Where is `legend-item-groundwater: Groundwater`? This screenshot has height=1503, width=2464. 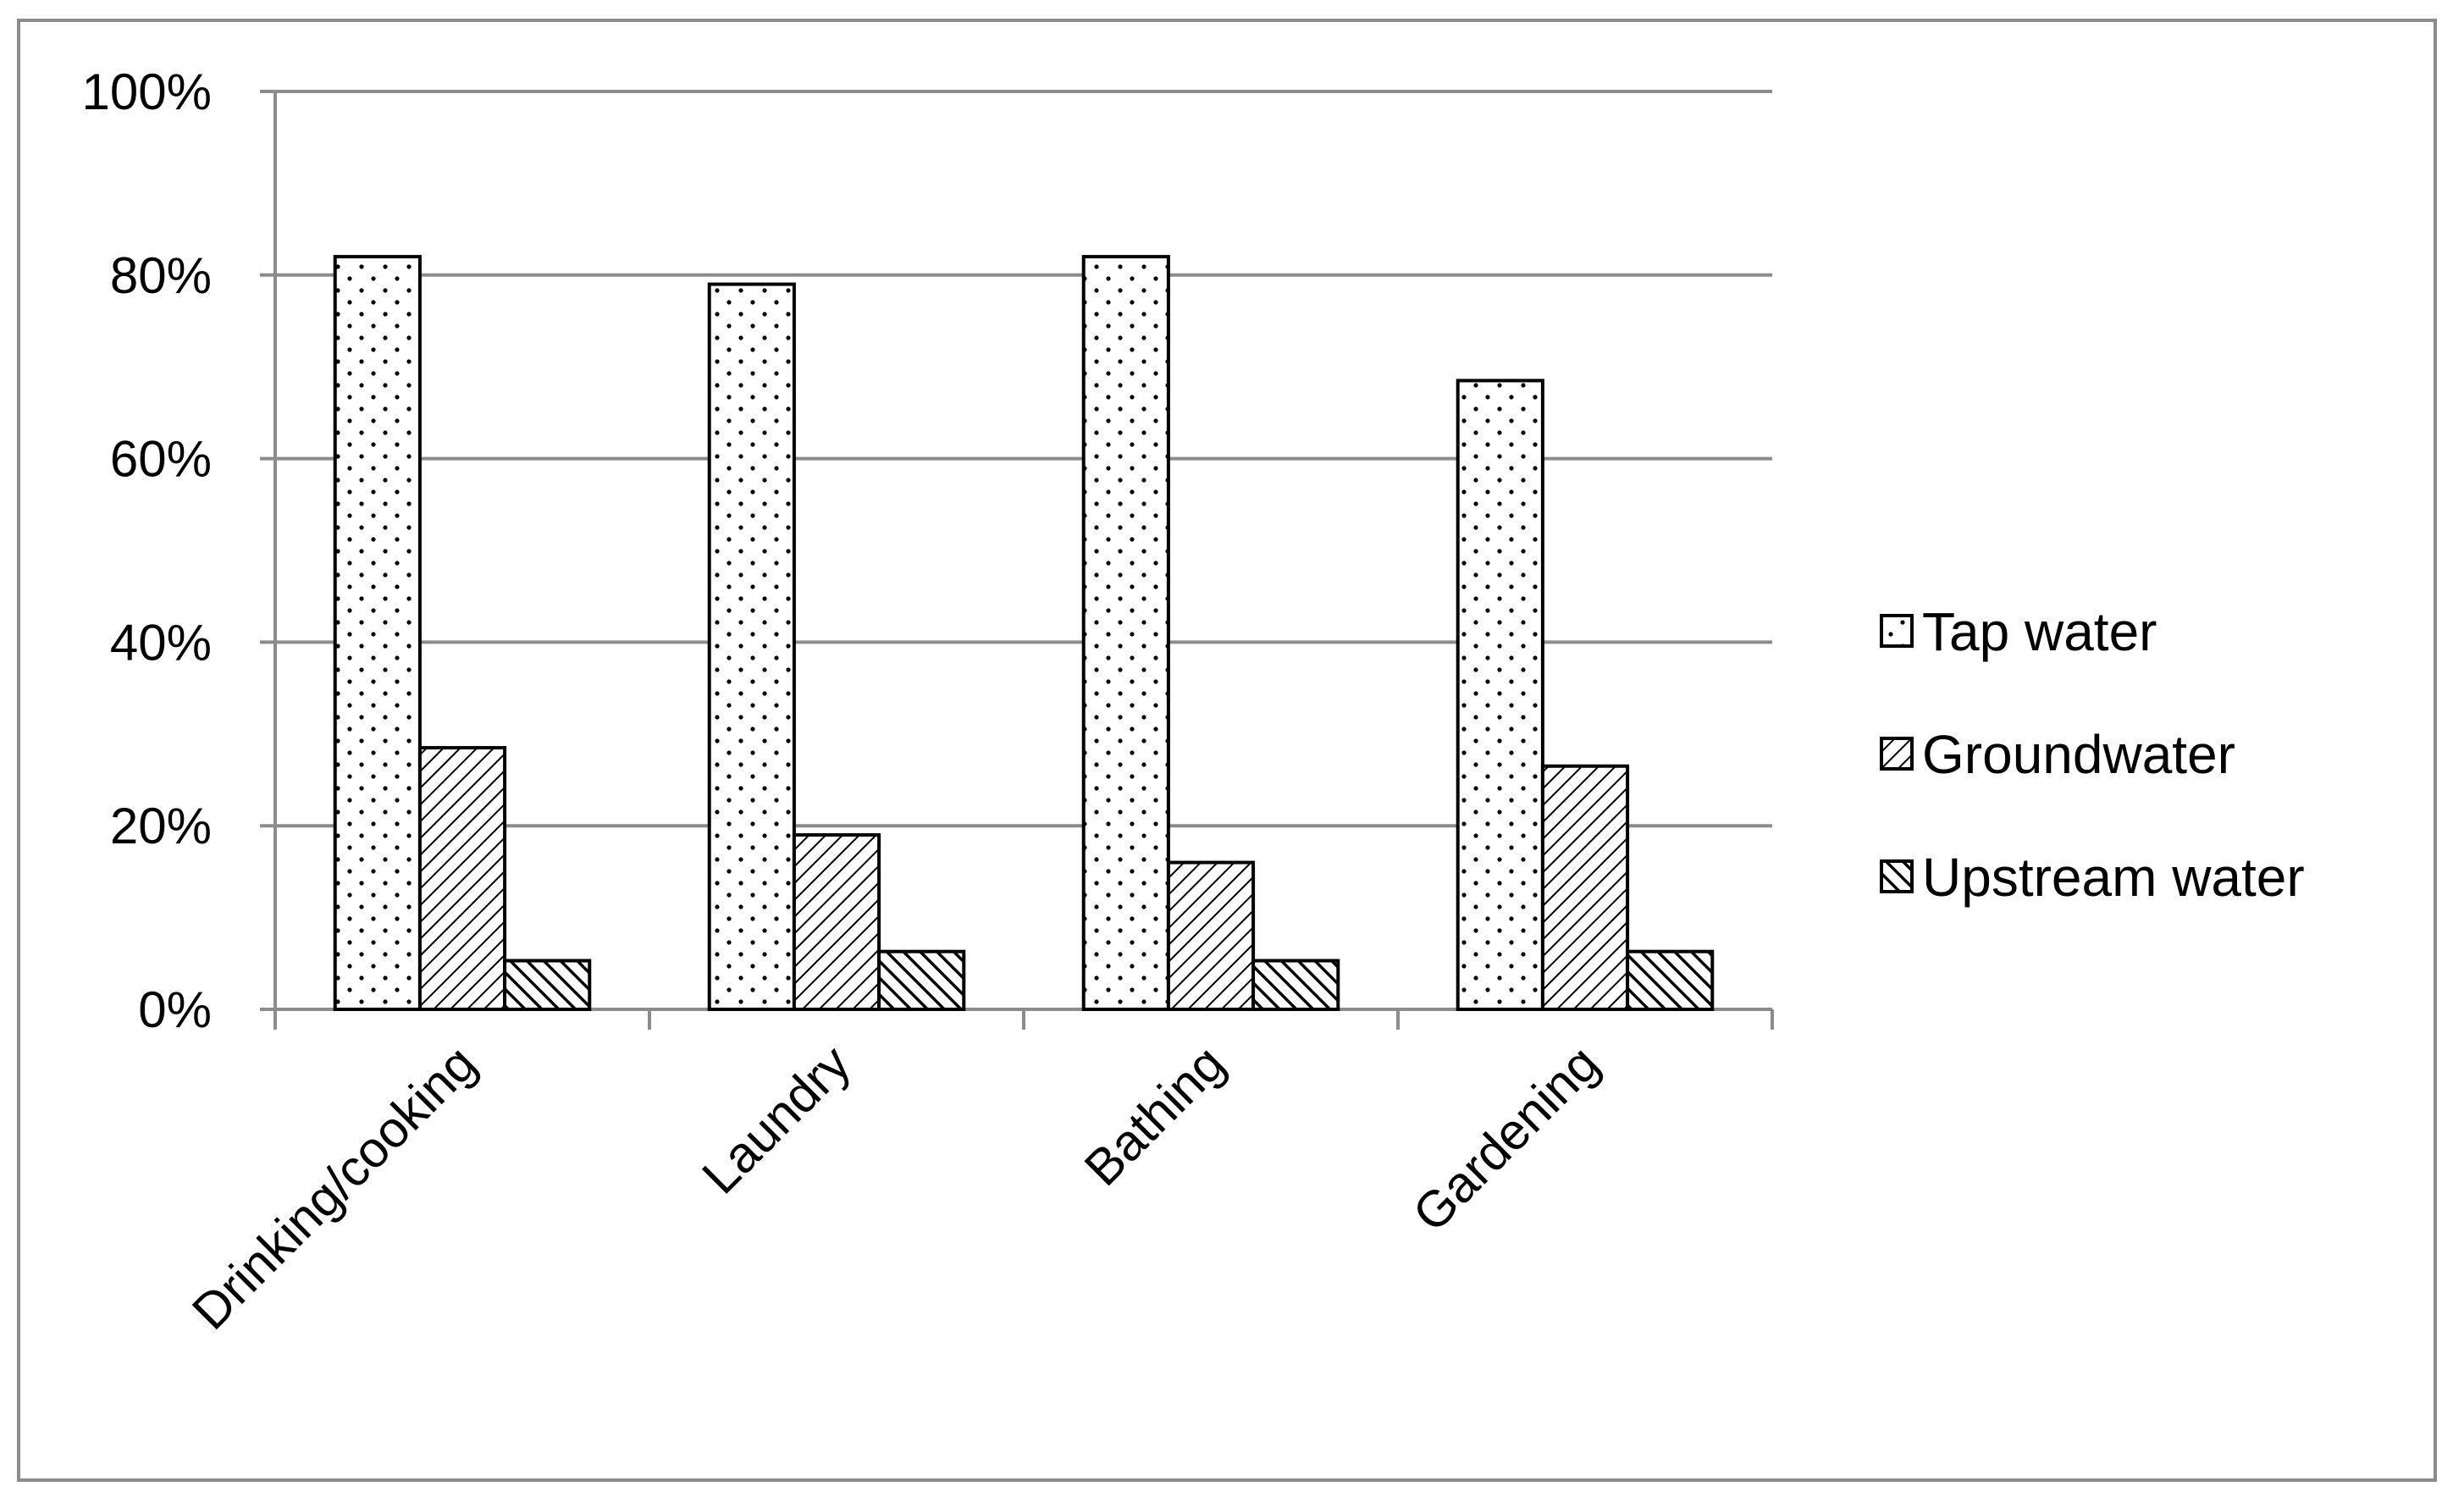 legend-item-groundwater: Groundwater is located at coordinates (2057, 754).